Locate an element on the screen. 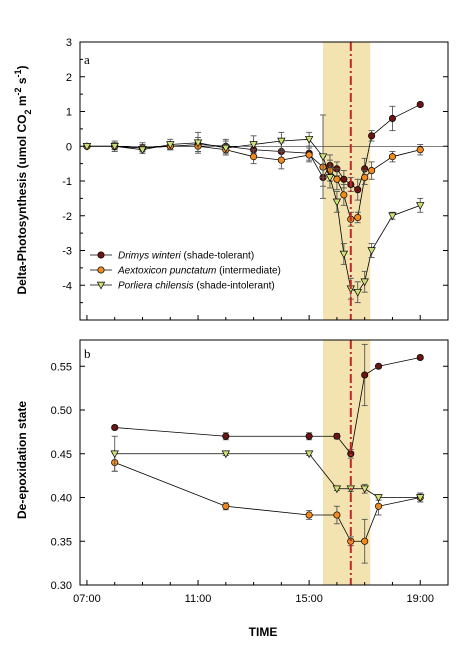 This screenshot has height=647, width=474. y-tick-label: -3 is located at coordinates (67, 252).